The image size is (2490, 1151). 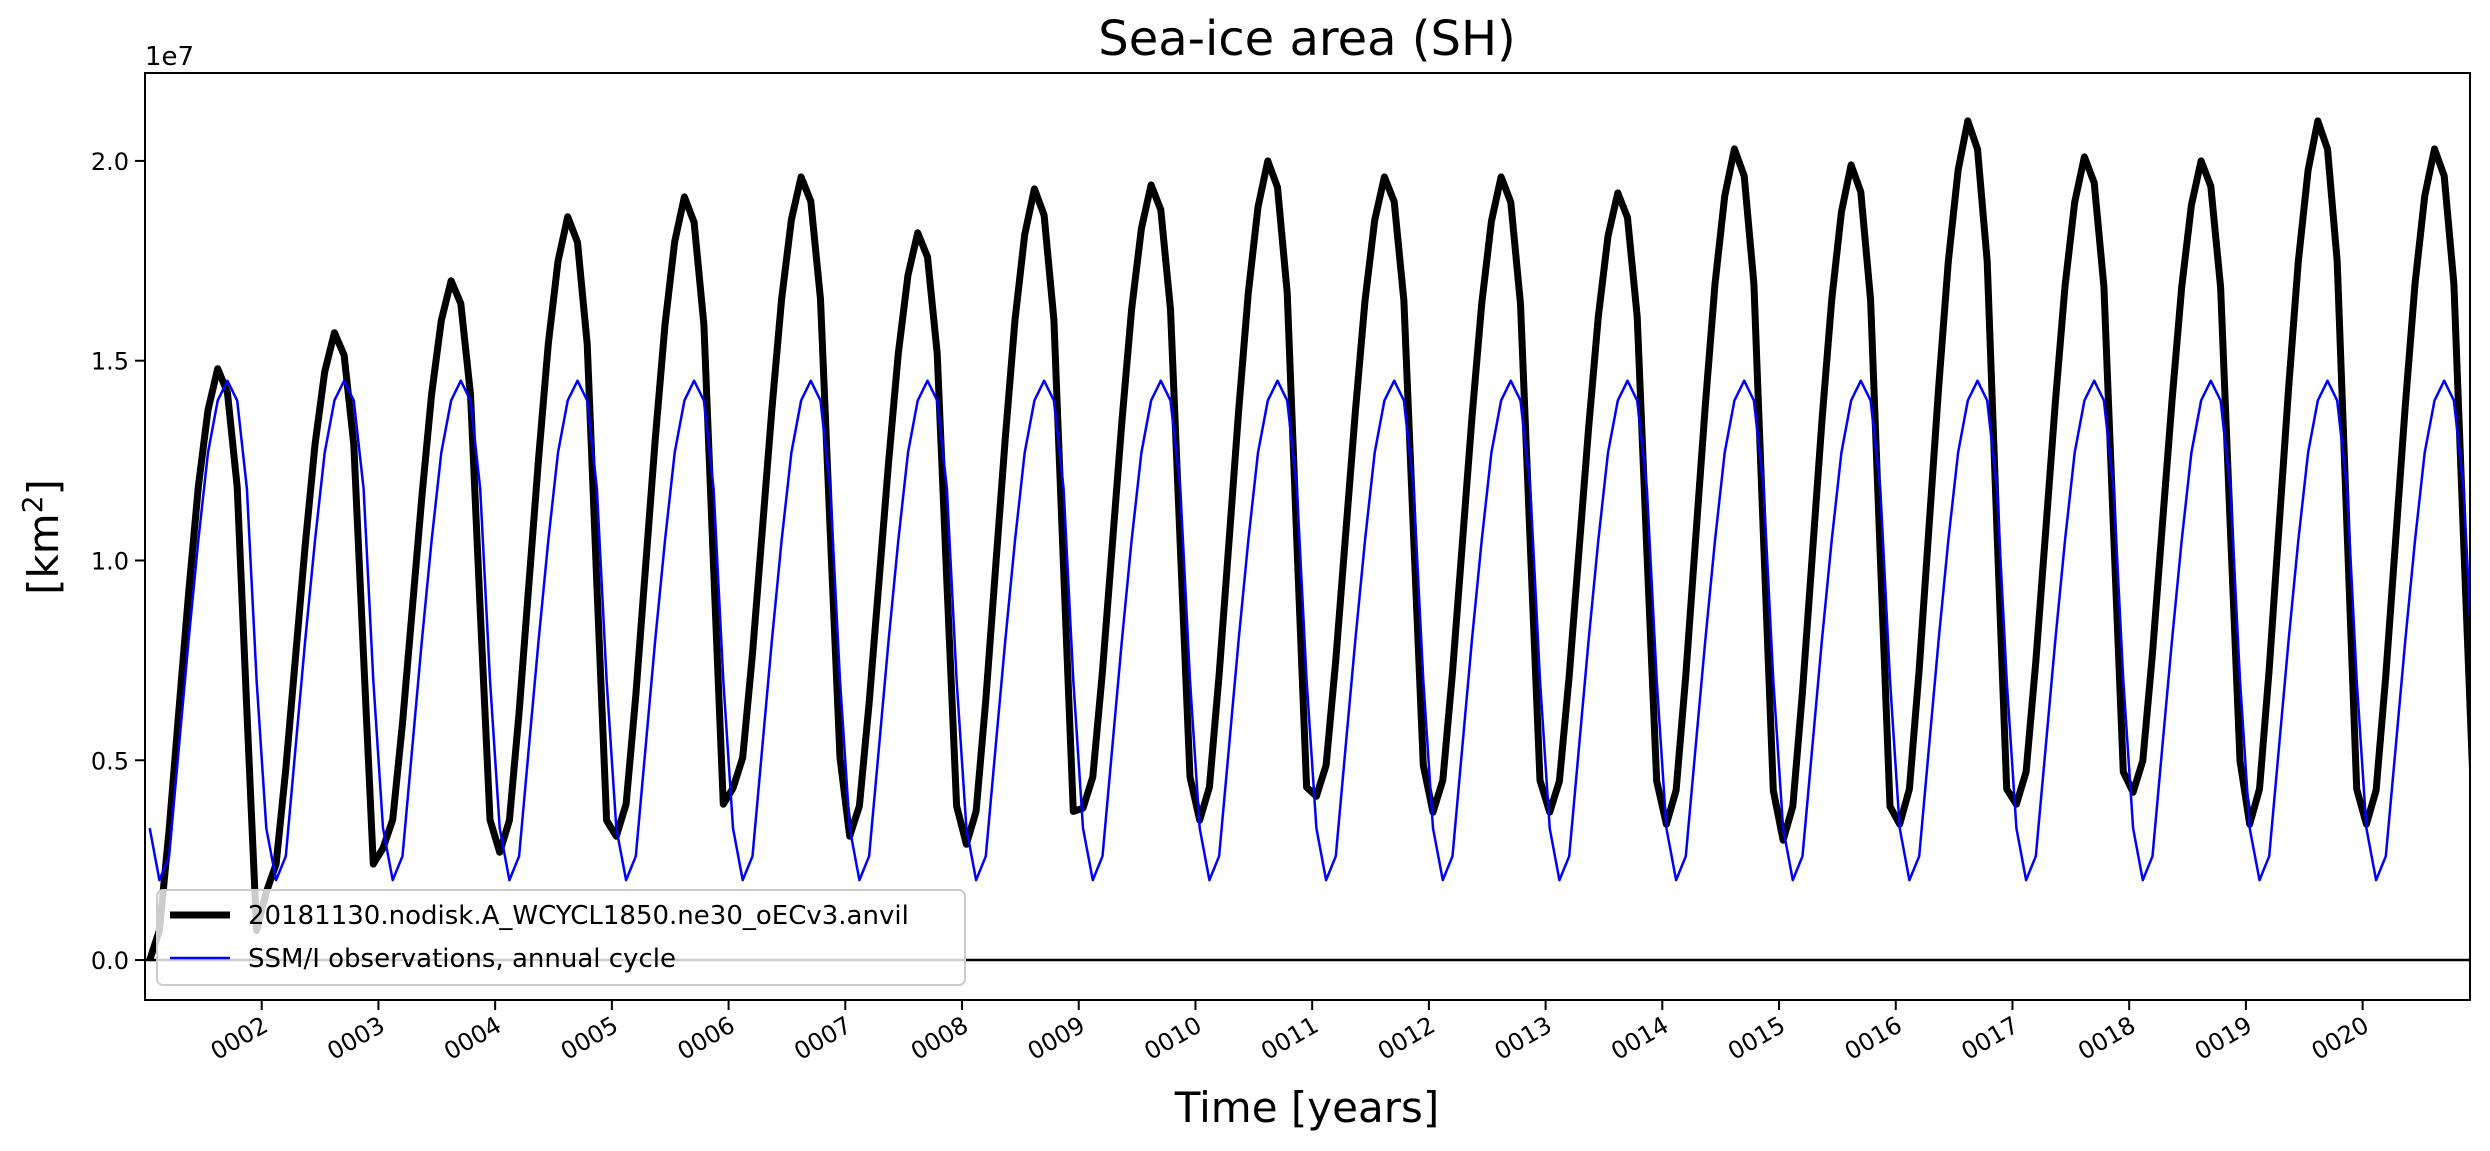 I want to click on y-offset-label: 1e7, so click(x=169, y=57).